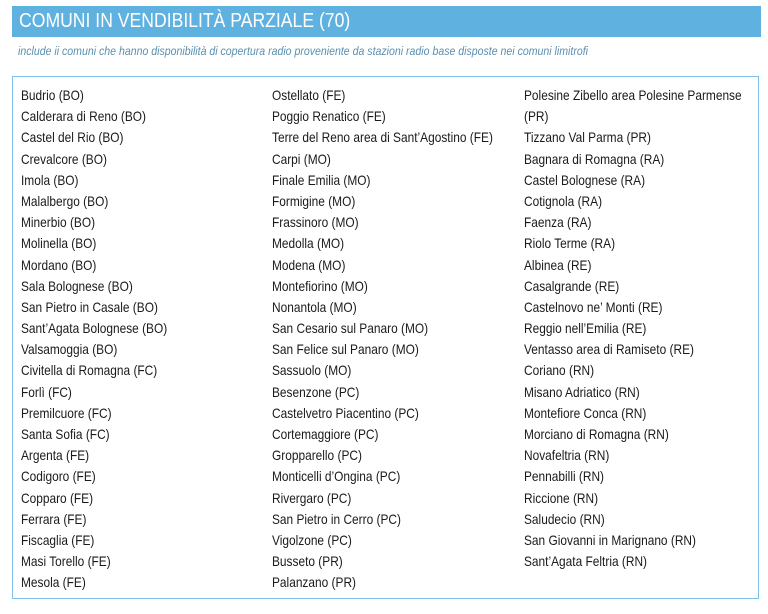  I want to click on municipality-item: Minerbio (BO), so click(58, 222).